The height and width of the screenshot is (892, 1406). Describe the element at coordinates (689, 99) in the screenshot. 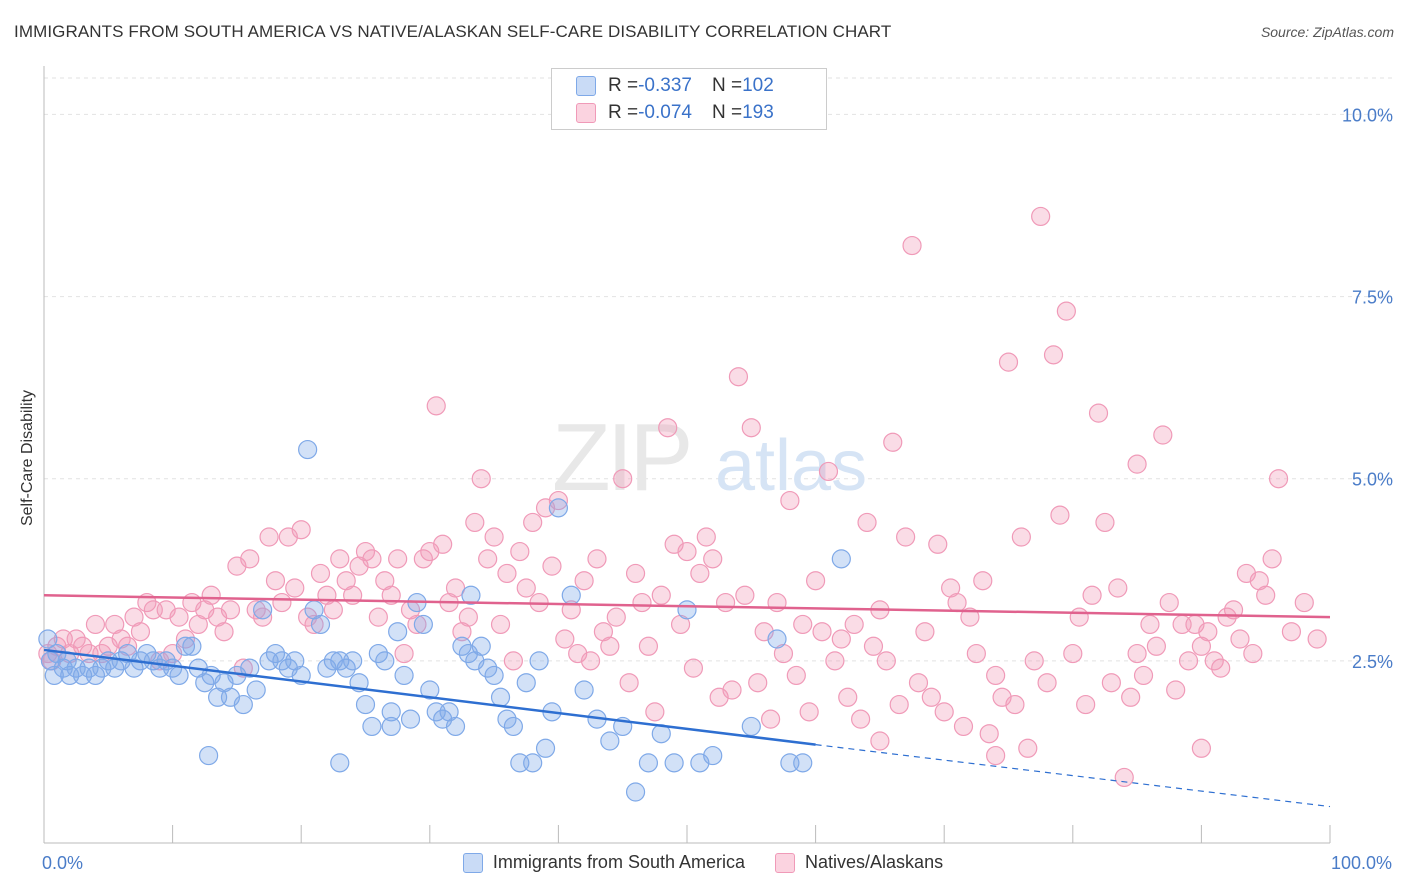

I see `correlation-legend: R = -0.337 N = 102 R = -0.074 N = 193` at that location.